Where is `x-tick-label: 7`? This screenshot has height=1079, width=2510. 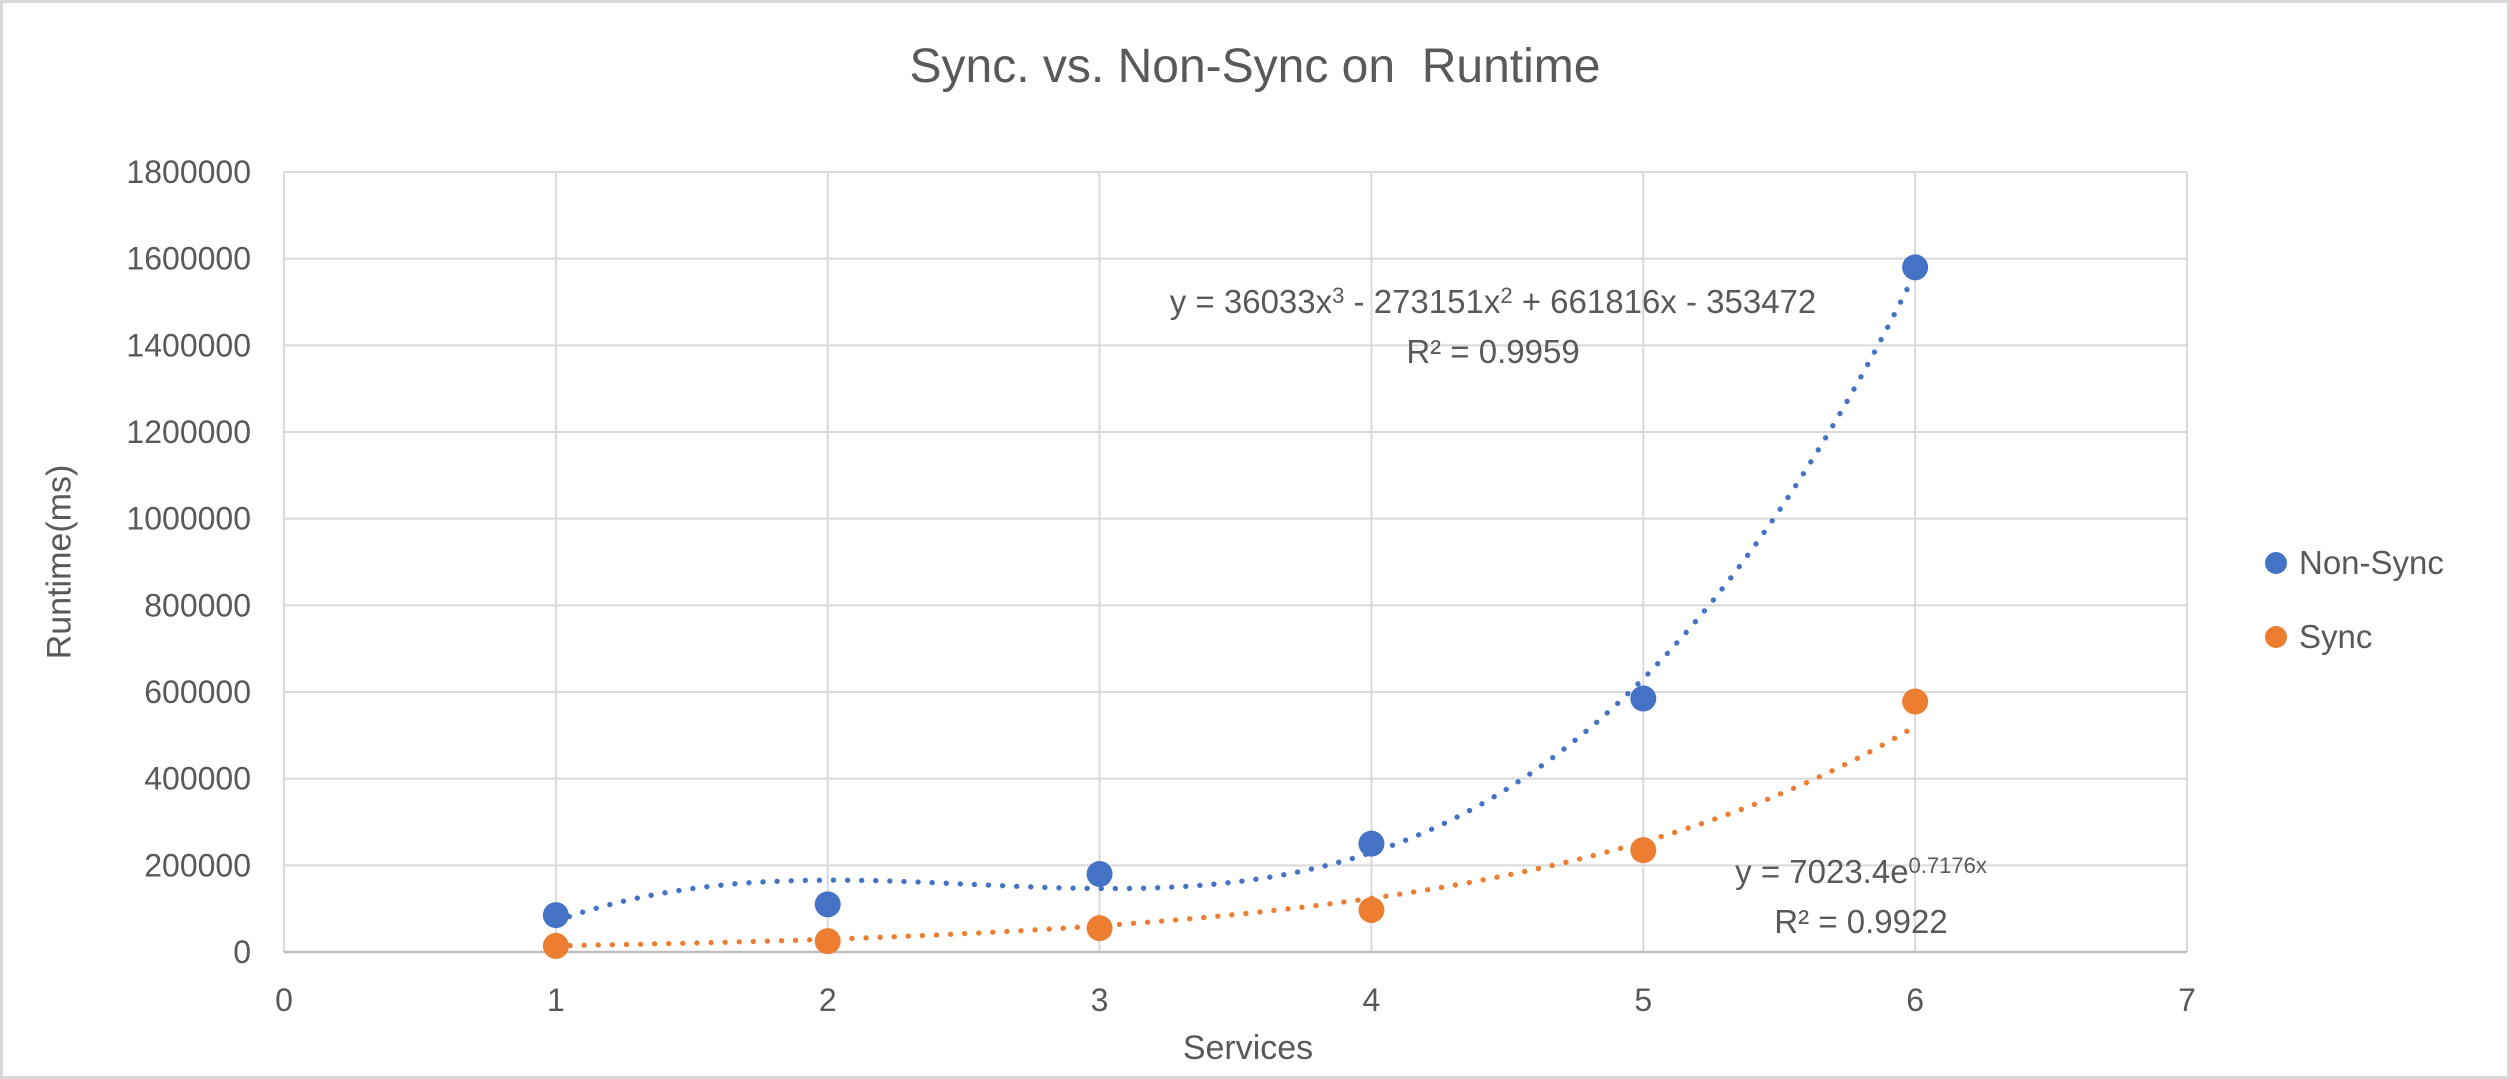
x-tick-label: 7 is located at coordinates (2187, 1000).